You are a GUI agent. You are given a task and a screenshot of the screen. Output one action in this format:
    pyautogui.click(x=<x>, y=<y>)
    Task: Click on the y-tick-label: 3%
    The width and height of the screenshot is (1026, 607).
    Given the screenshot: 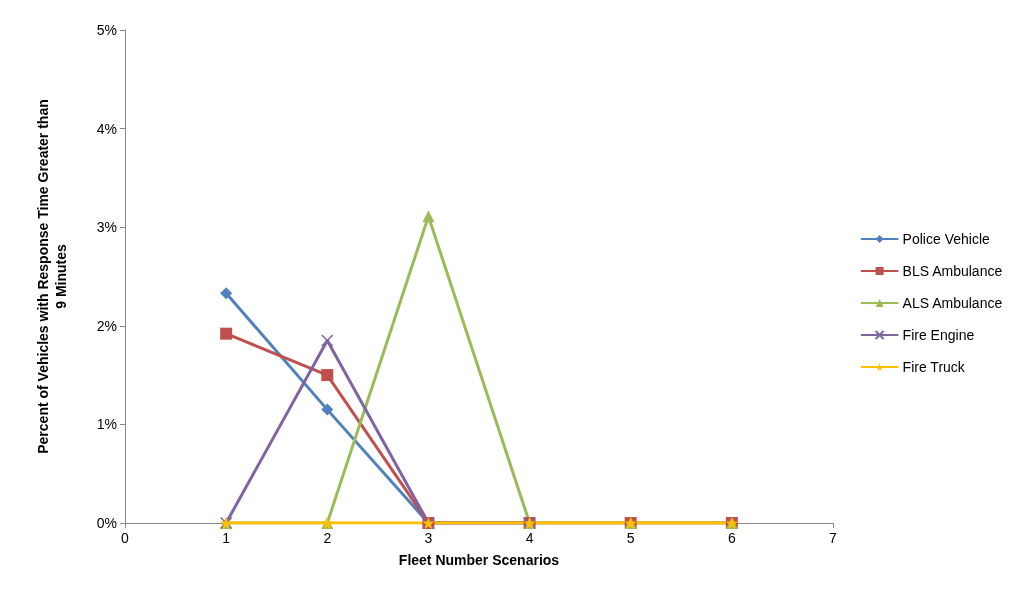 What is the action you would take?
    pyautogui.click(x=106, y=227)
    